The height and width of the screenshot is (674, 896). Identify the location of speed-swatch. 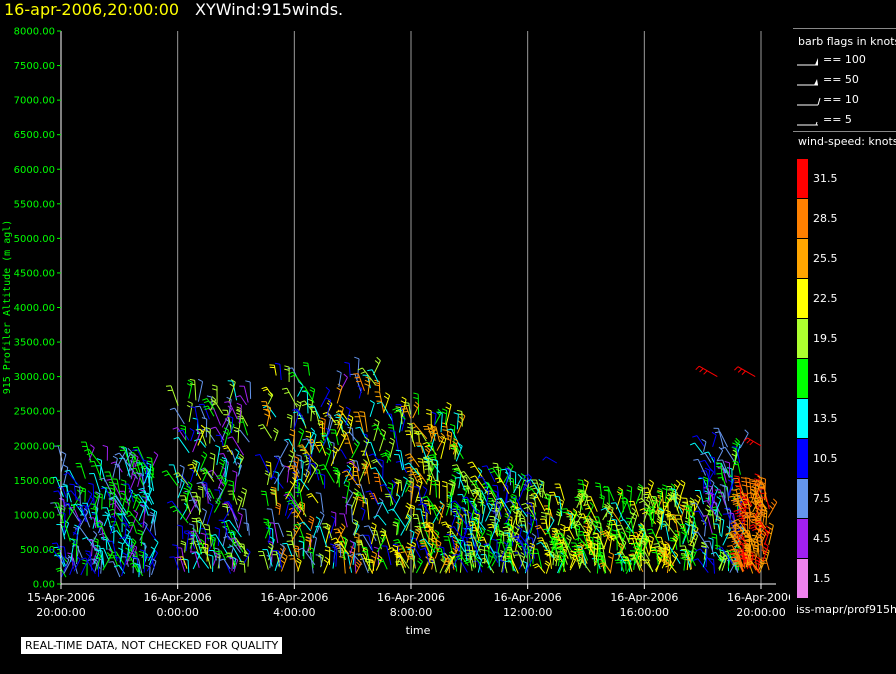
(802, 178).